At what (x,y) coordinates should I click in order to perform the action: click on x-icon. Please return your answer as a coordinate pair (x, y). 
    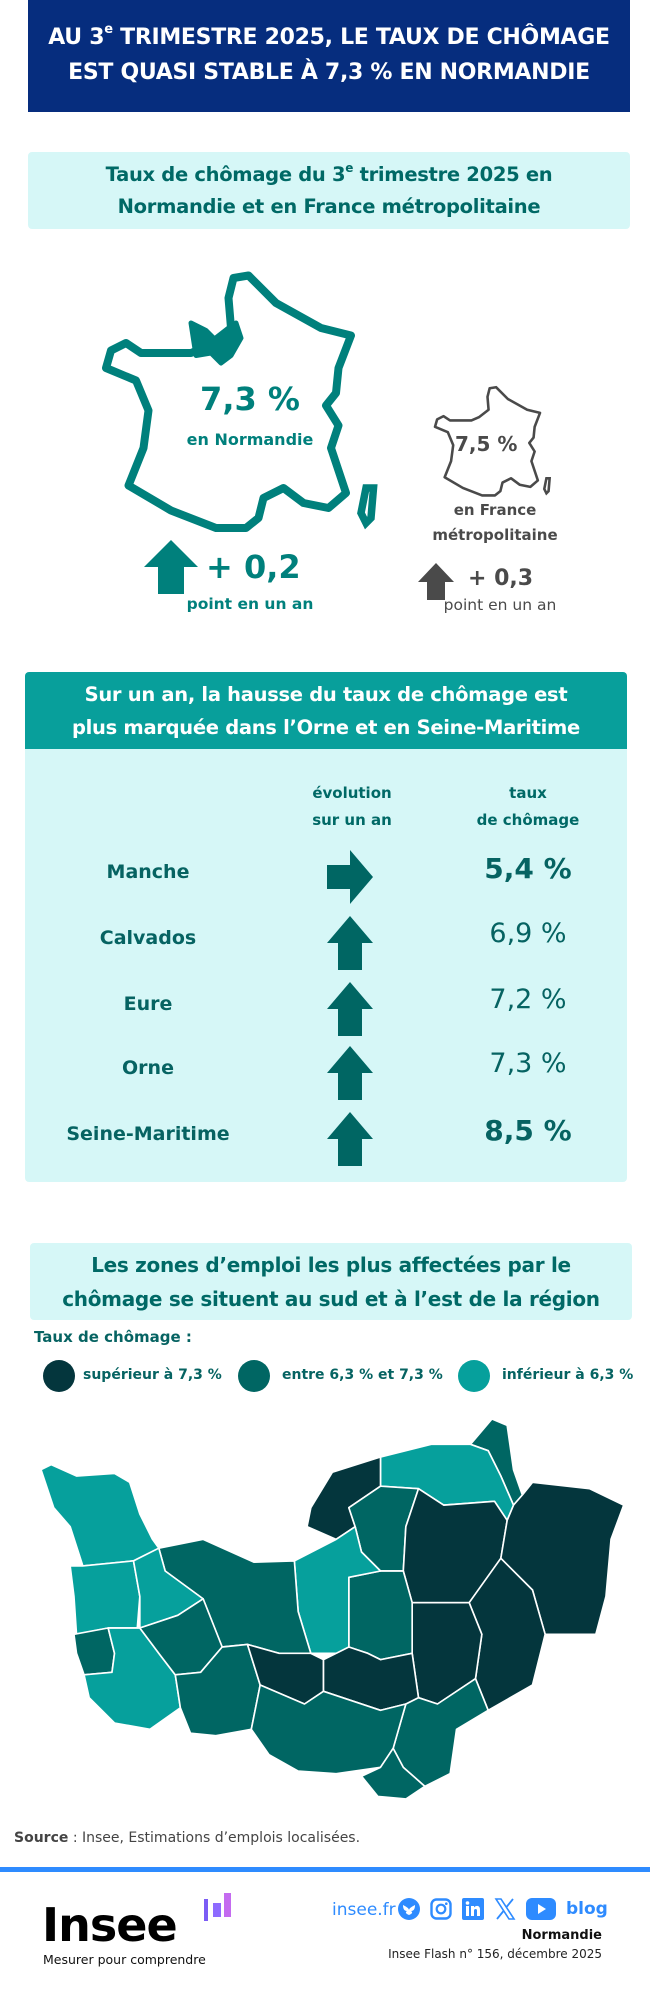
    Looking at the image, I should click on (505, 1909).